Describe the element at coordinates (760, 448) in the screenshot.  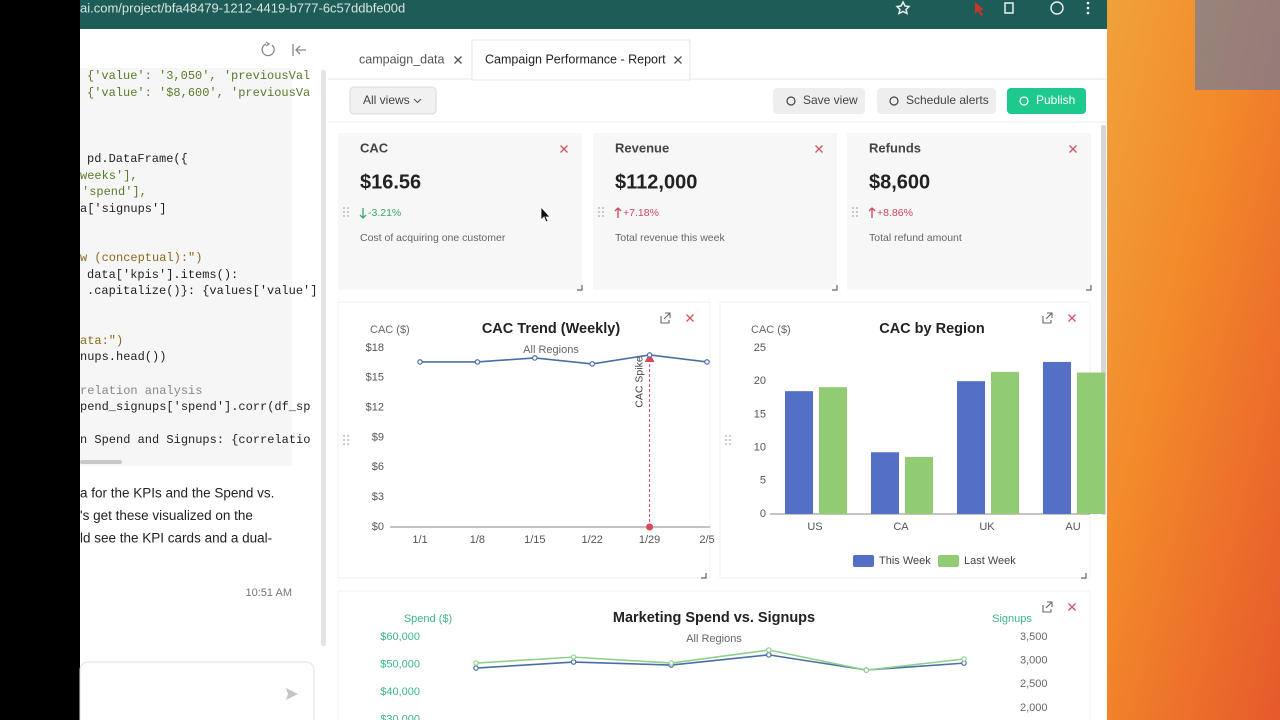
I see `y-tick-label: 10` at that location.